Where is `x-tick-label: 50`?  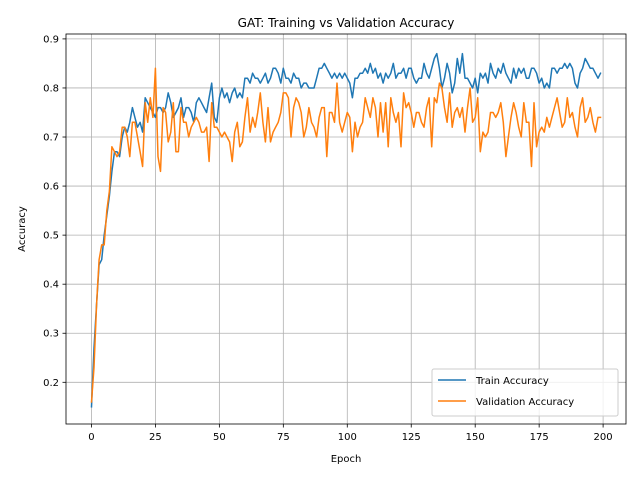 x-tick-label: 50 is located at coordinates (219, 437).